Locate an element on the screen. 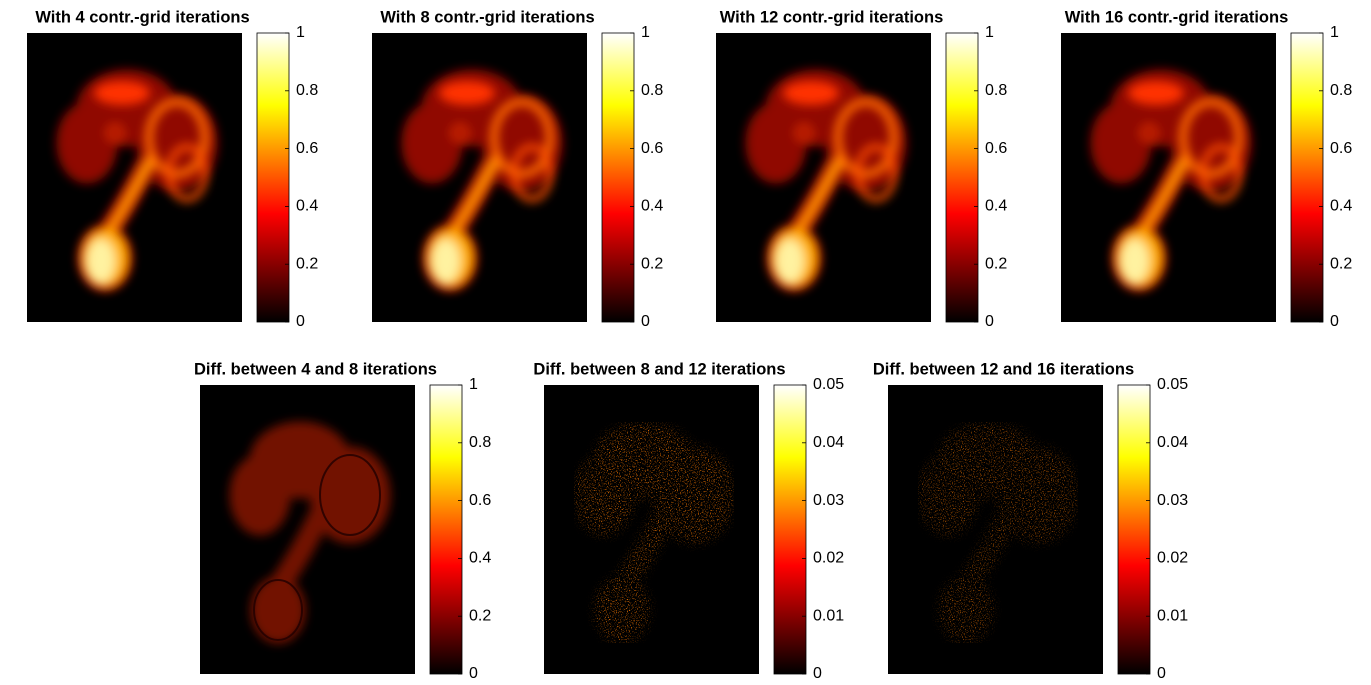 This screenshot has height=685, width=1371. panel-title: Diff. between 8 and 12 iterations is located at coordinates (659, 369).